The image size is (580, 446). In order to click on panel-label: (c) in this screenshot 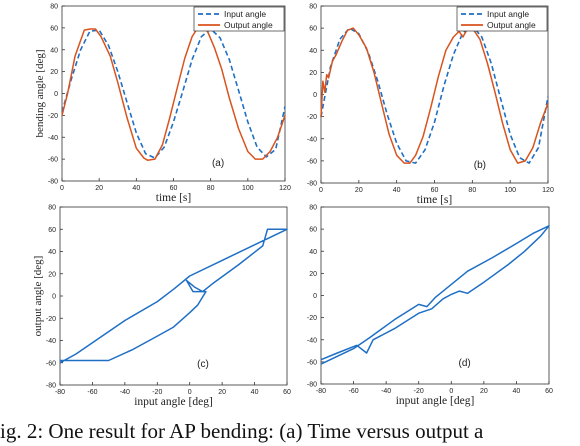, I will do `click(203, 364)`.